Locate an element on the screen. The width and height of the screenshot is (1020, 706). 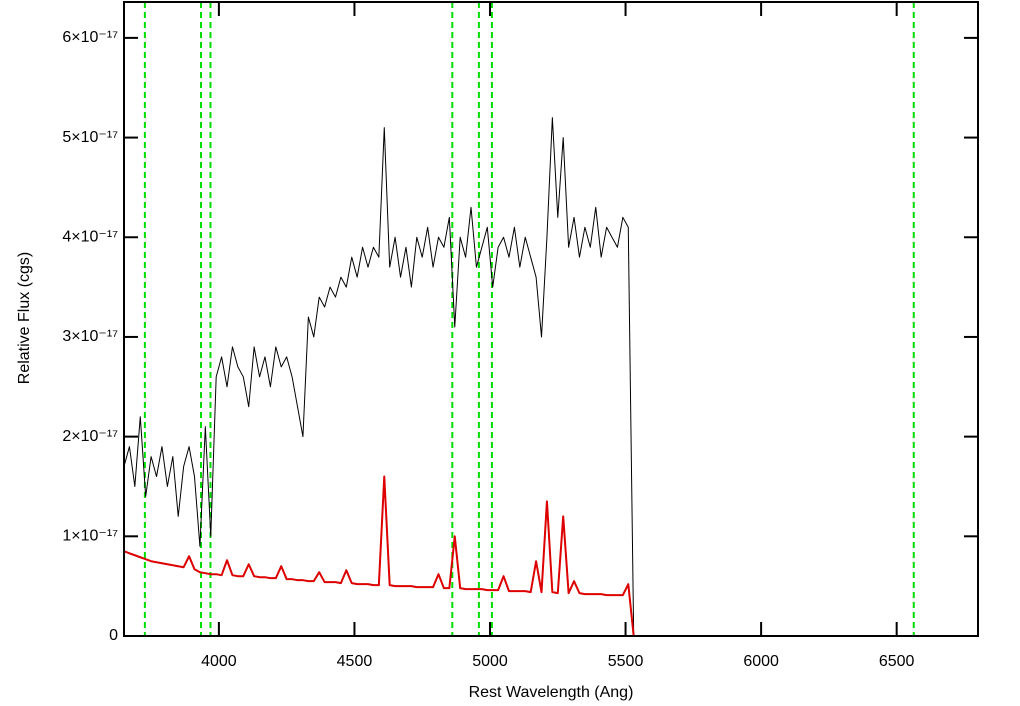
x-tick-label: 5000 is located at coordinates (490, 661).